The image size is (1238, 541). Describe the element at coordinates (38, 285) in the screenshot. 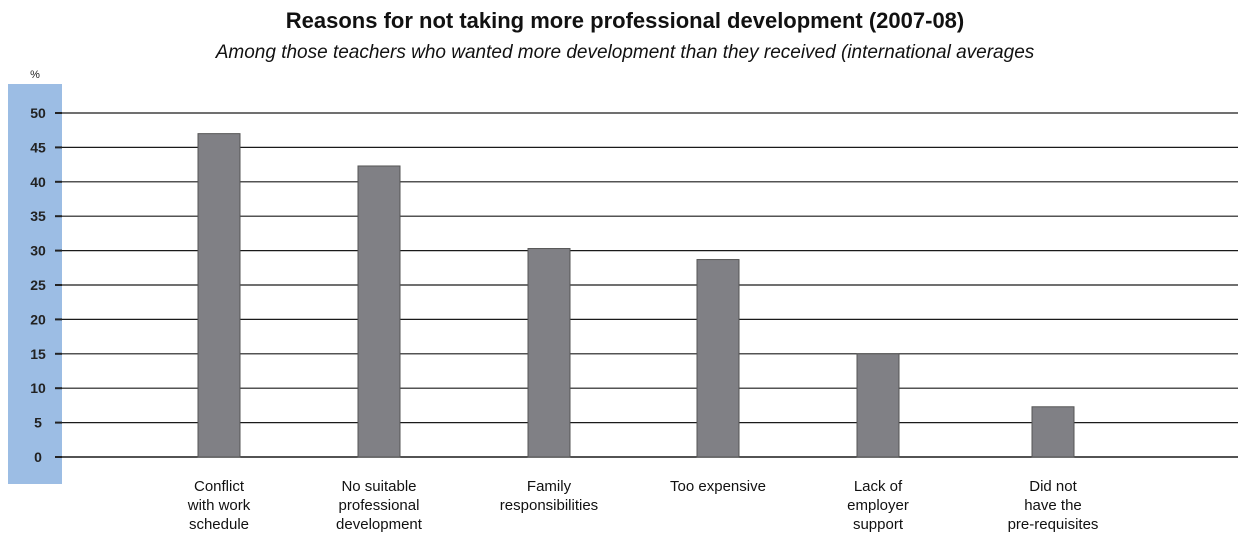

I see `y-tick-label: 25` at that location.